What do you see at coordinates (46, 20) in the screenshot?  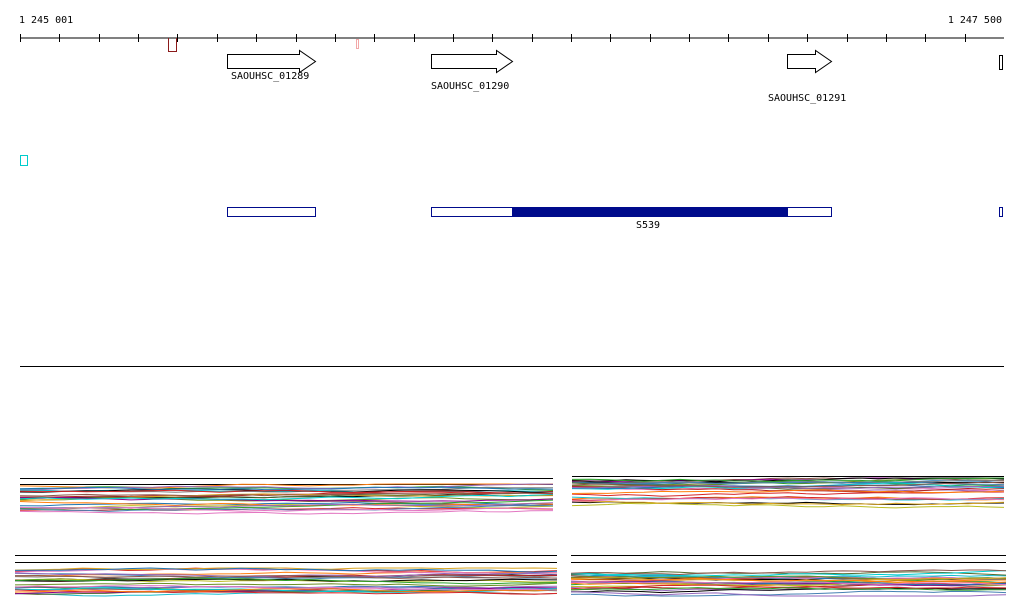 I see `ruler-start-label: 1 245 001` at bounding box center [46, 20].